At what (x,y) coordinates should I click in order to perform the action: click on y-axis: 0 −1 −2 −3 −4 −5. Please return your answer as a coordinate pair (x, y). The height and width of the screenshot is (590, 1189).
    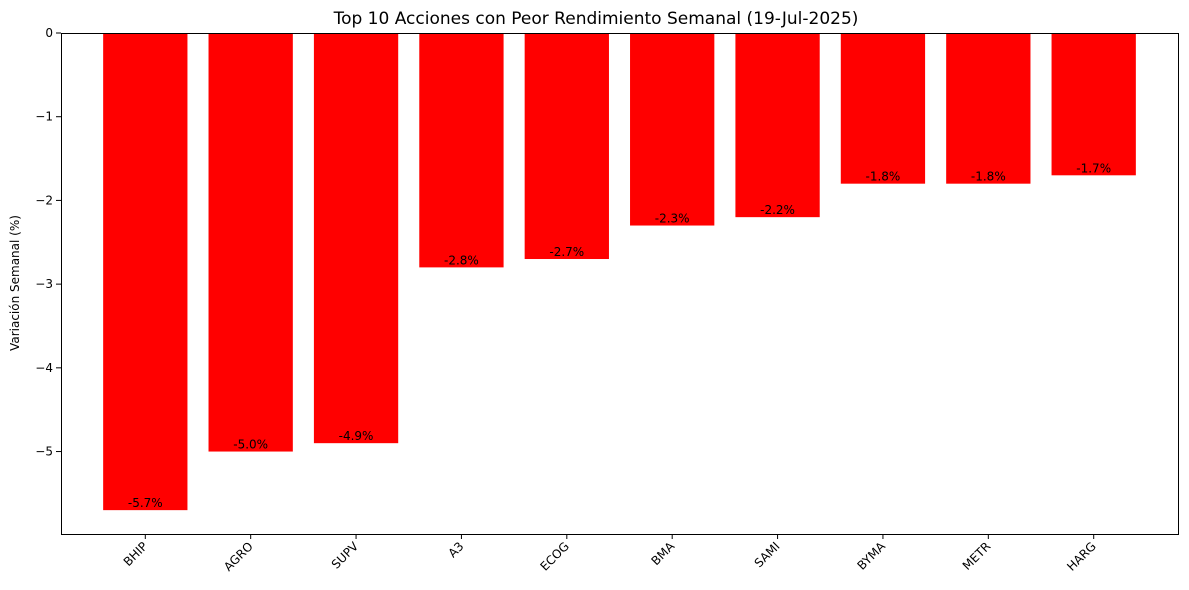
    Looking at the image, I should click on (48, 242).